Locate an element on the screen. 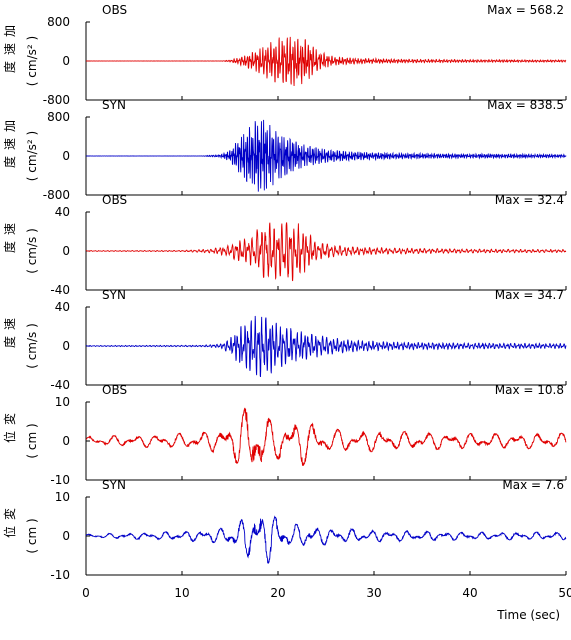 The width and height of the screenshot is (571, 640). max-label: Max = 7.6 is located at coordinates (533, 485).